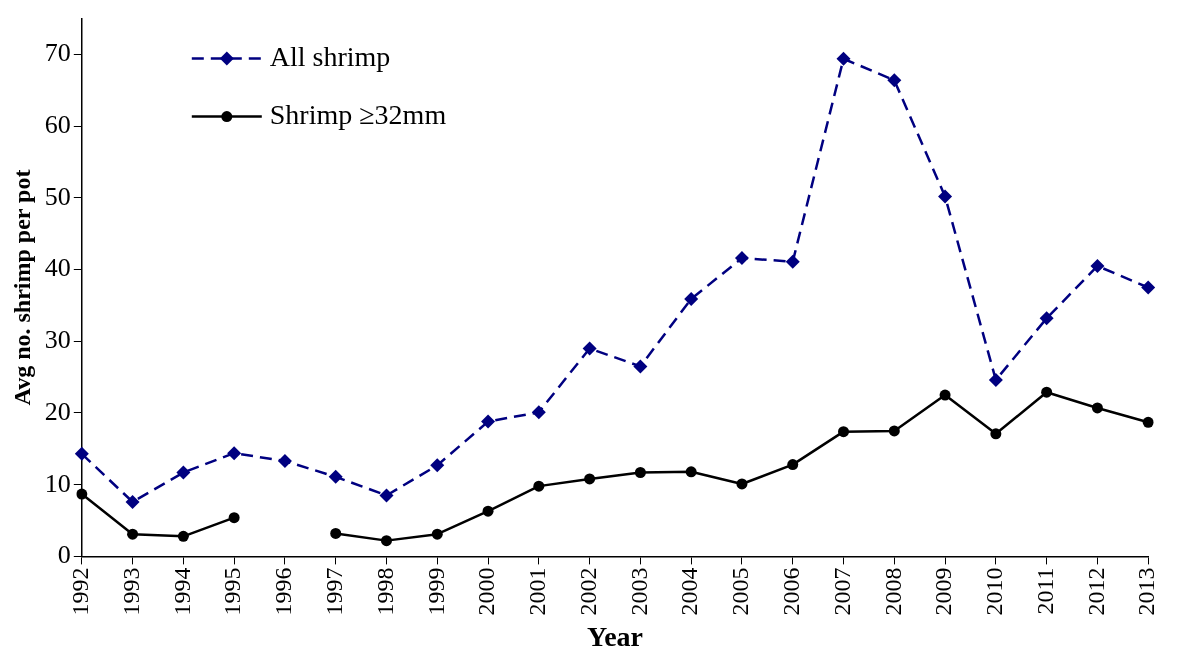  What do you see at coordinates (57, 53) in the screenshot?
I see `y-tick-label: 70` at bounding box center [57, 53].